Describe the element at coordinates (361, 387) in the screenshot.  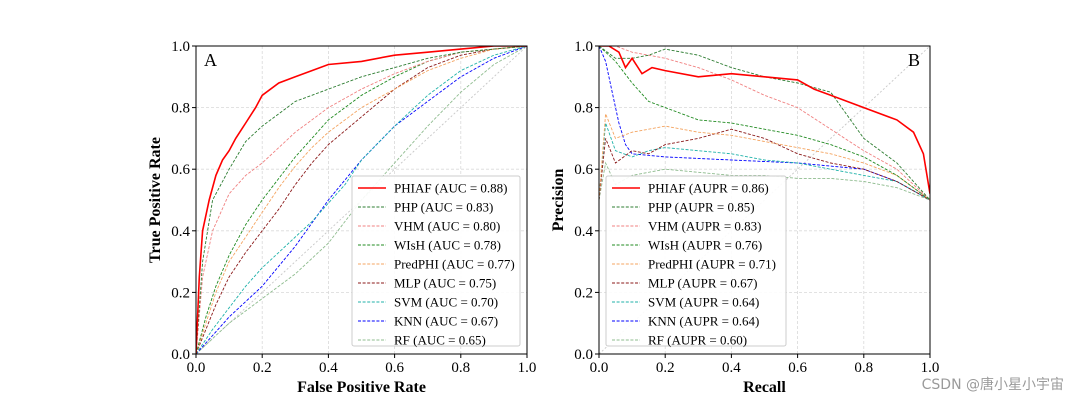
I see `x-axis-label: False Positive Rate` at that location.